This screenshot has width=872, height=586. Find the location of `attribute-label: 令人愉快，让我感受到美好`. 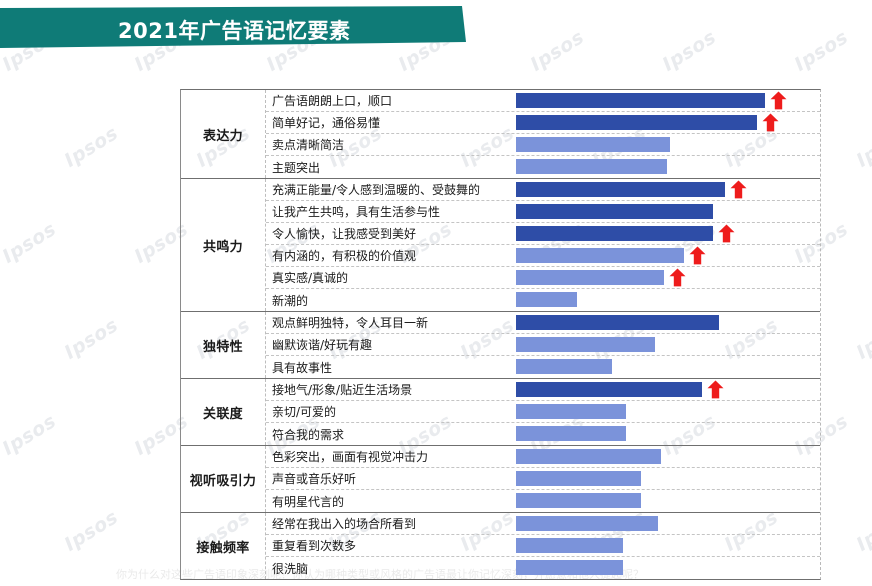

attribute-label: 令人愉快，让我感受到美好 is located at coordinates (344, 234).